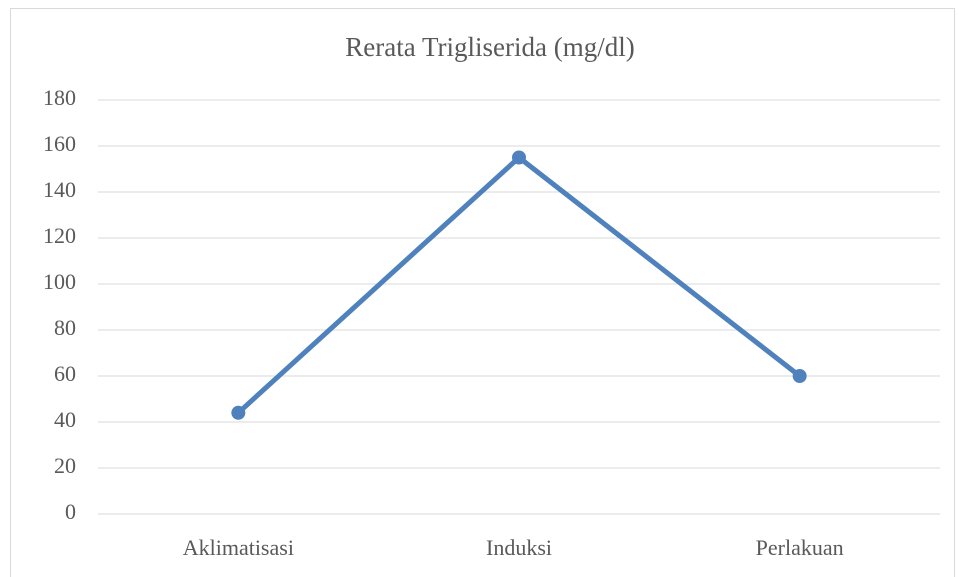 This screenshot has width=959, height=577. Describe the element at coordinates (59, 189) in the screenshot. I see `y-tick-label: 140` at that location.